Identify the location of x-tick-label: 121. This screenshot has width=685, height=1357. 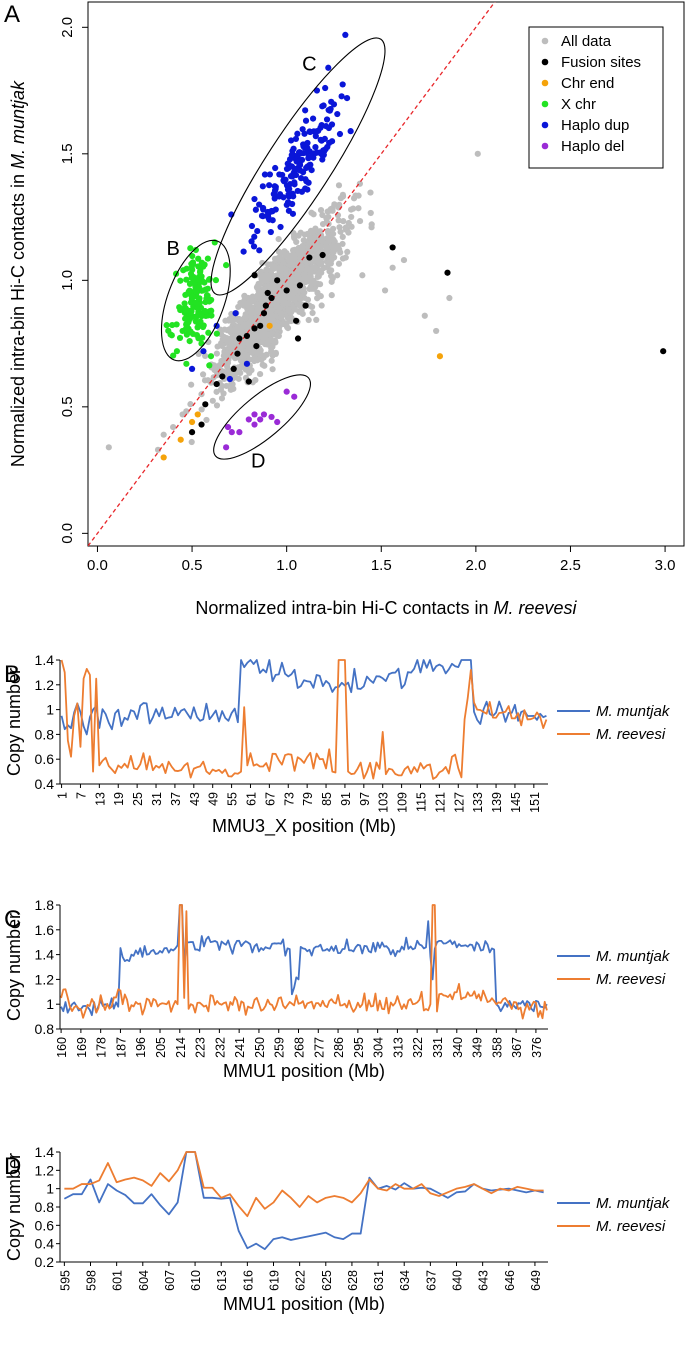
(440, 802).